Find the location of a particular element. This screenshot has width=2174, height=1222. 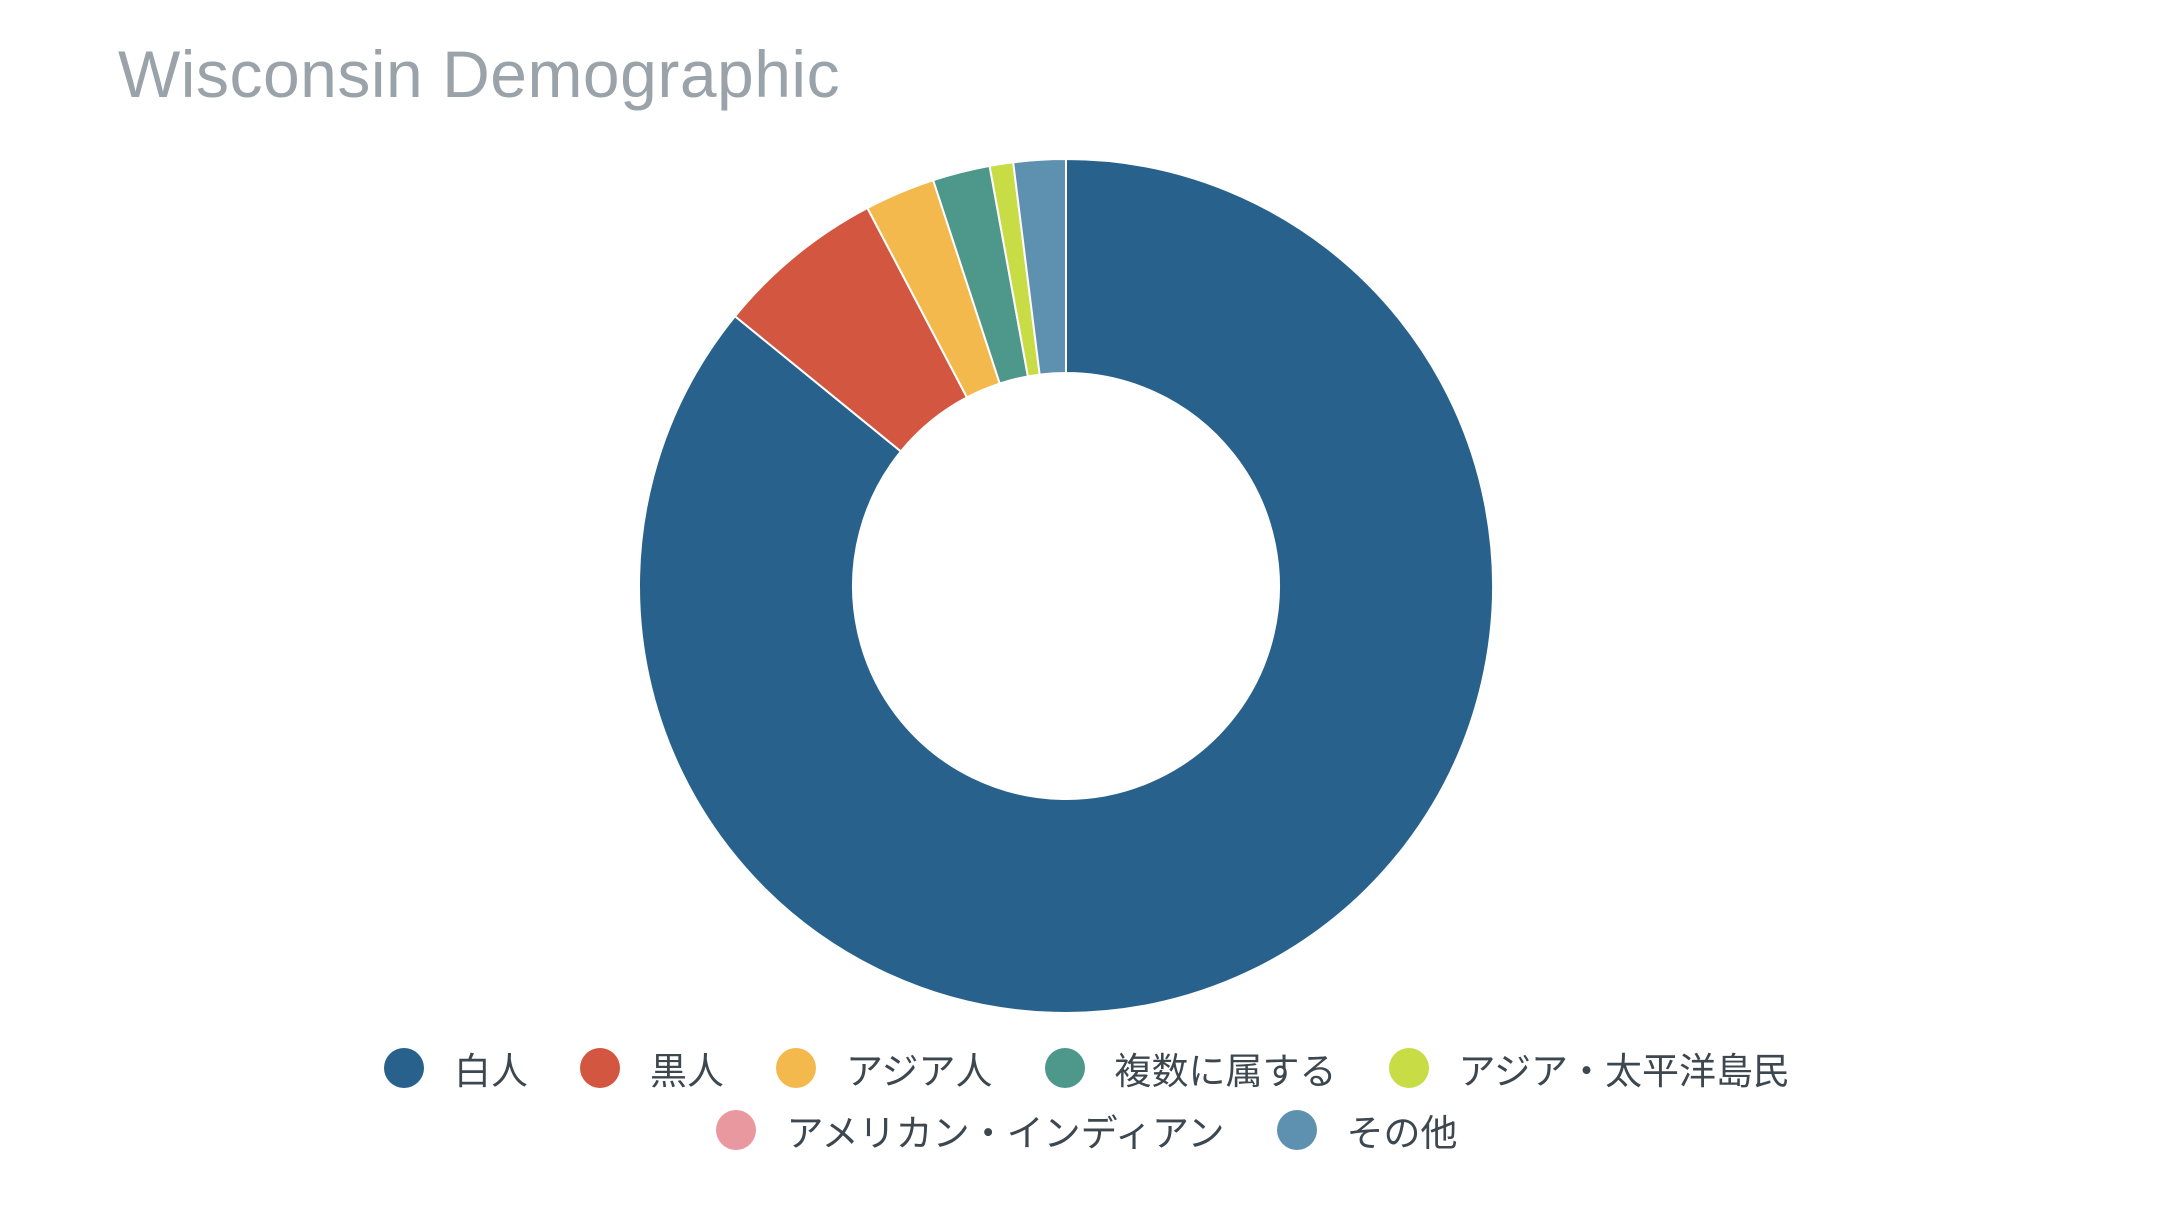

legend-item-1: 黒人 is located at coordinates (651, 1070).